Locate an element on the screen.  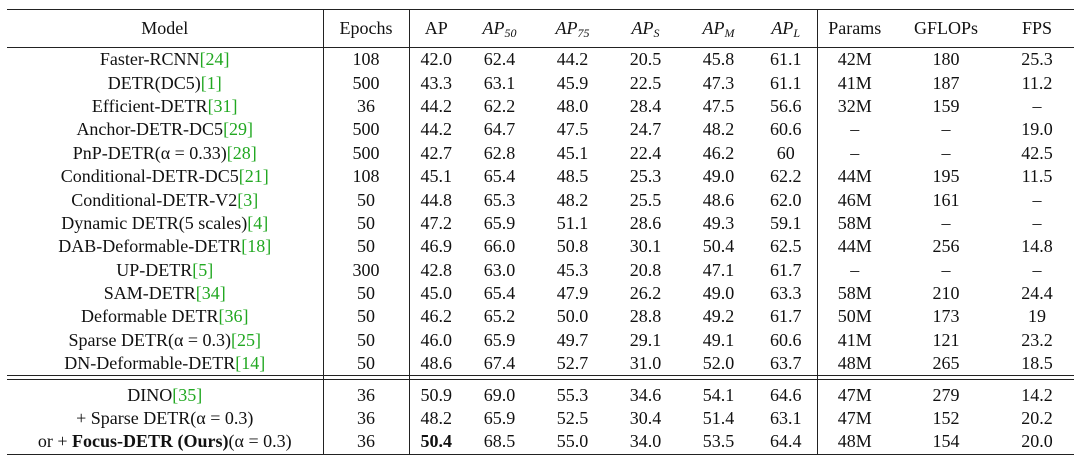
cell-gflops: 161 is located at coordinates (946, 199).